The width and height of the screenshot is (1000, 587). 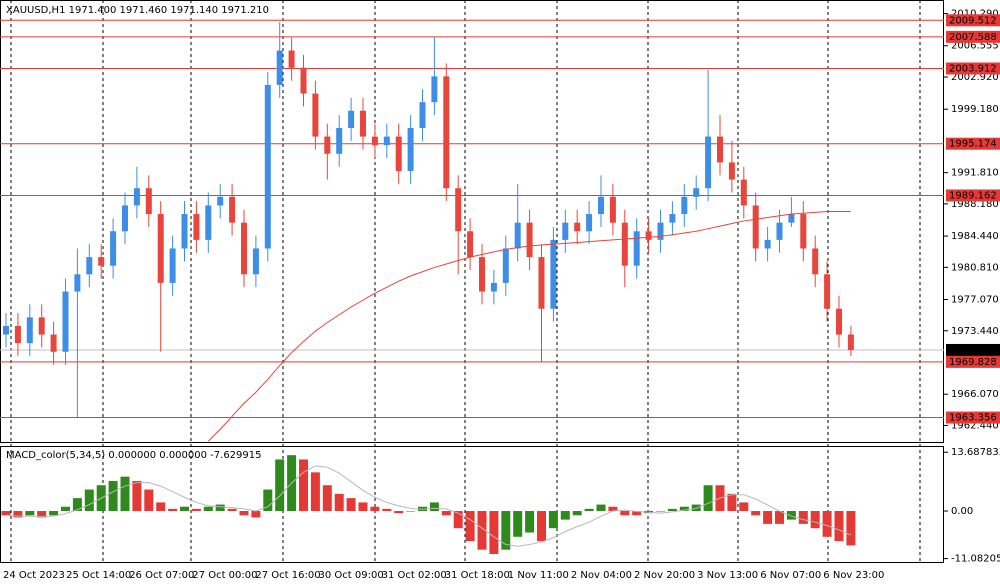 What do you see at coordinates (975, 173) in the screenshot?
I see `y-tick-label: 1991.810` at bounding box center [975, 173].